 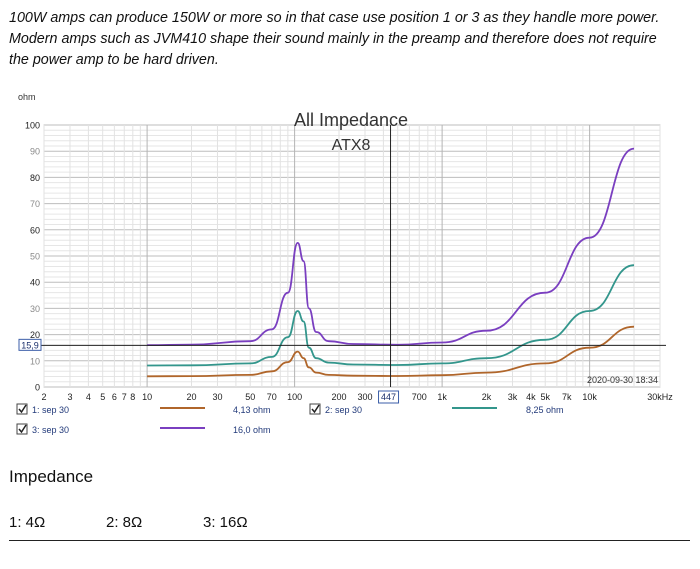 What do you see at coordinates (531, 397) in the screenshot?
I see `x-tick-label: 4k` at bounding box center [531, 397].